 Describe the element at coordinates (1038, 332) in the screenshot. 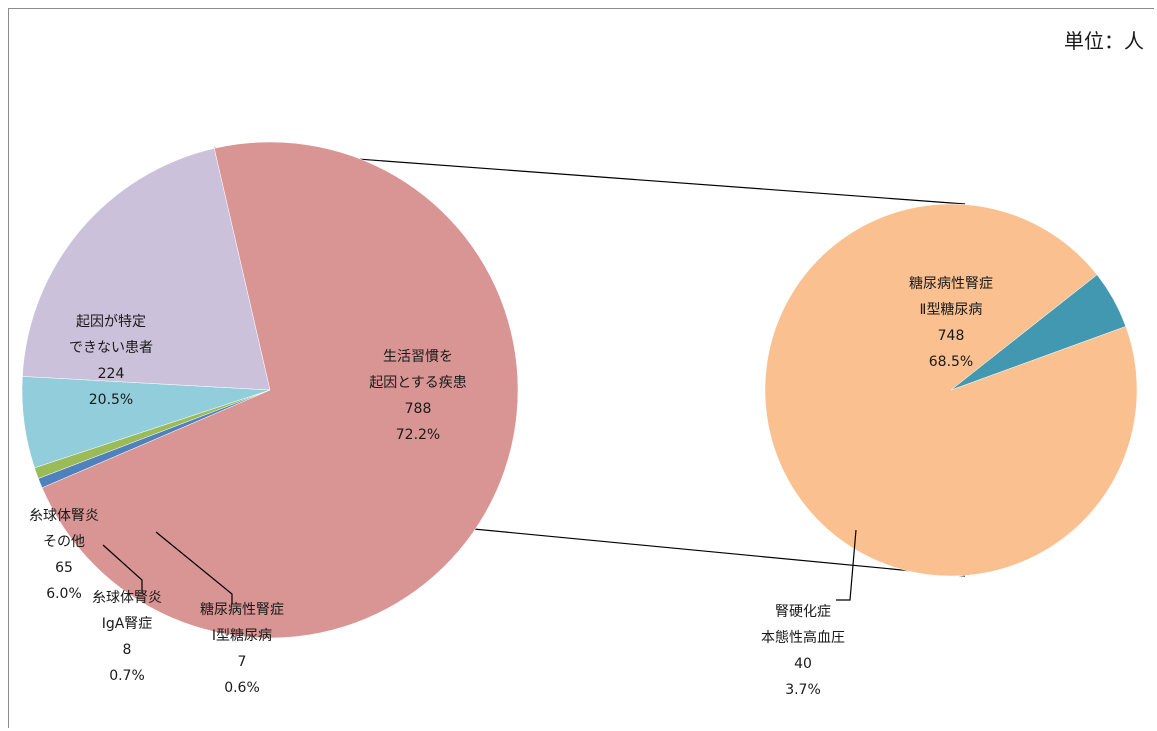

I see `secondary-slice-nephrosclerosis` at that location.